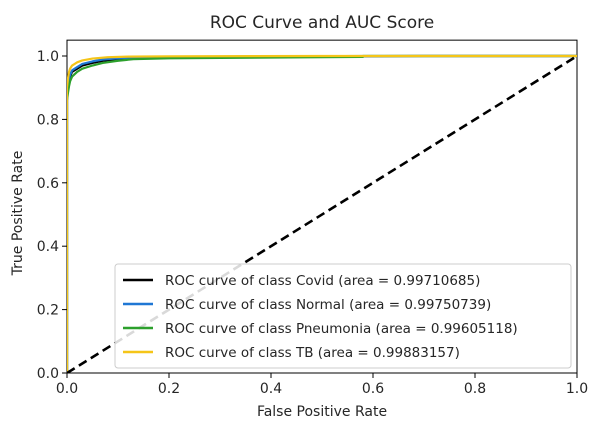  Describe the element at coordinates (48, 184) in the screenshot. I see `y-tick-label: 0.6` at that location.